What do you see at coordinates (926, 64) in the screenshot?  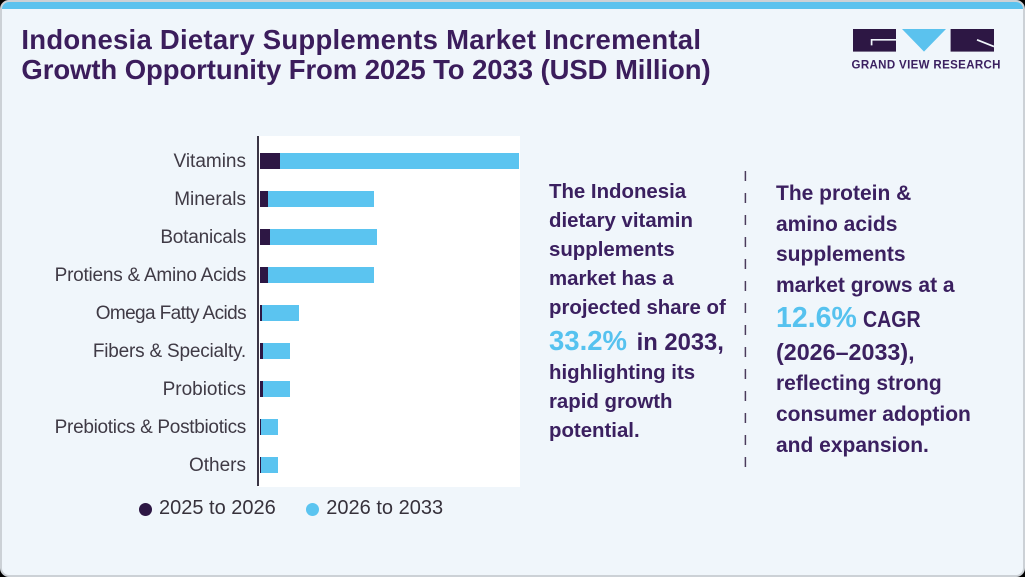 I see `svg-text: GRAND VIEW RESEARCH` at bounding box center [926, 64].